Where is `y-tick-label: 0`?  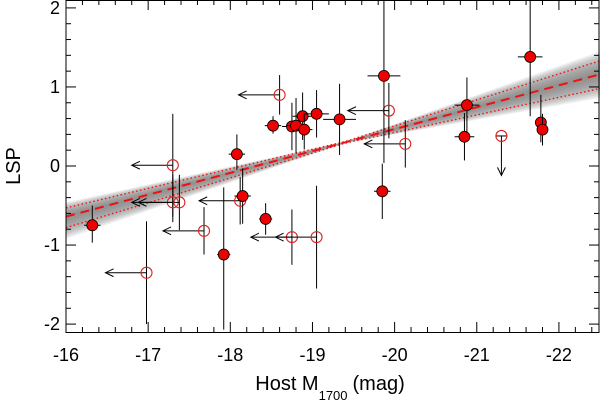 y-tick-label: 0 is located at coordinates (55, 166).